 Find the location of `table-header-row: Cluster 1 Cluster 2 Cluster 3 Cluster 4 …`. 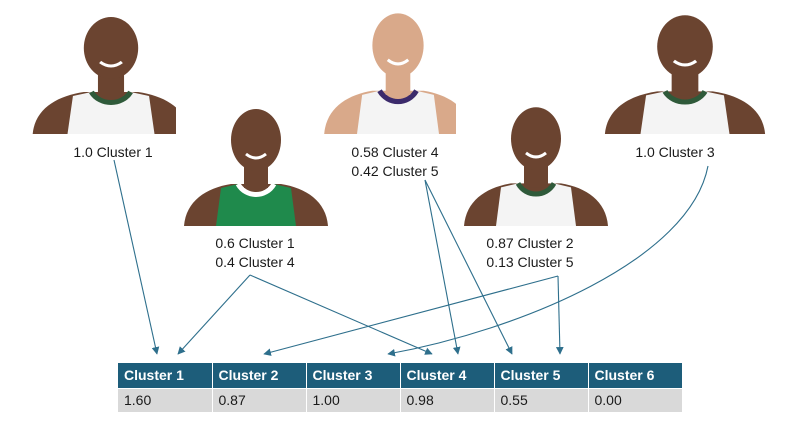

table-header-row: Cluster 1 Cluster 2 Cluster 3 Cluster 4 … is located at coordinates (400, 375).